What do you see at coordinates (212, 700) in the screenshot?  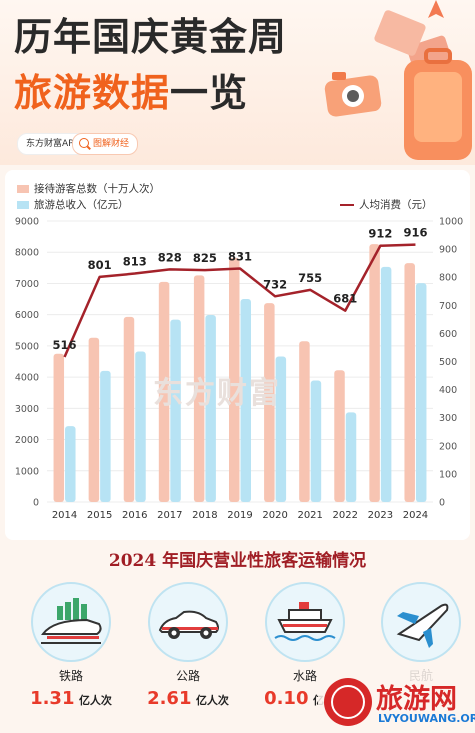 I see `road-unit: 亿人次` at bounding box center [212, 700].